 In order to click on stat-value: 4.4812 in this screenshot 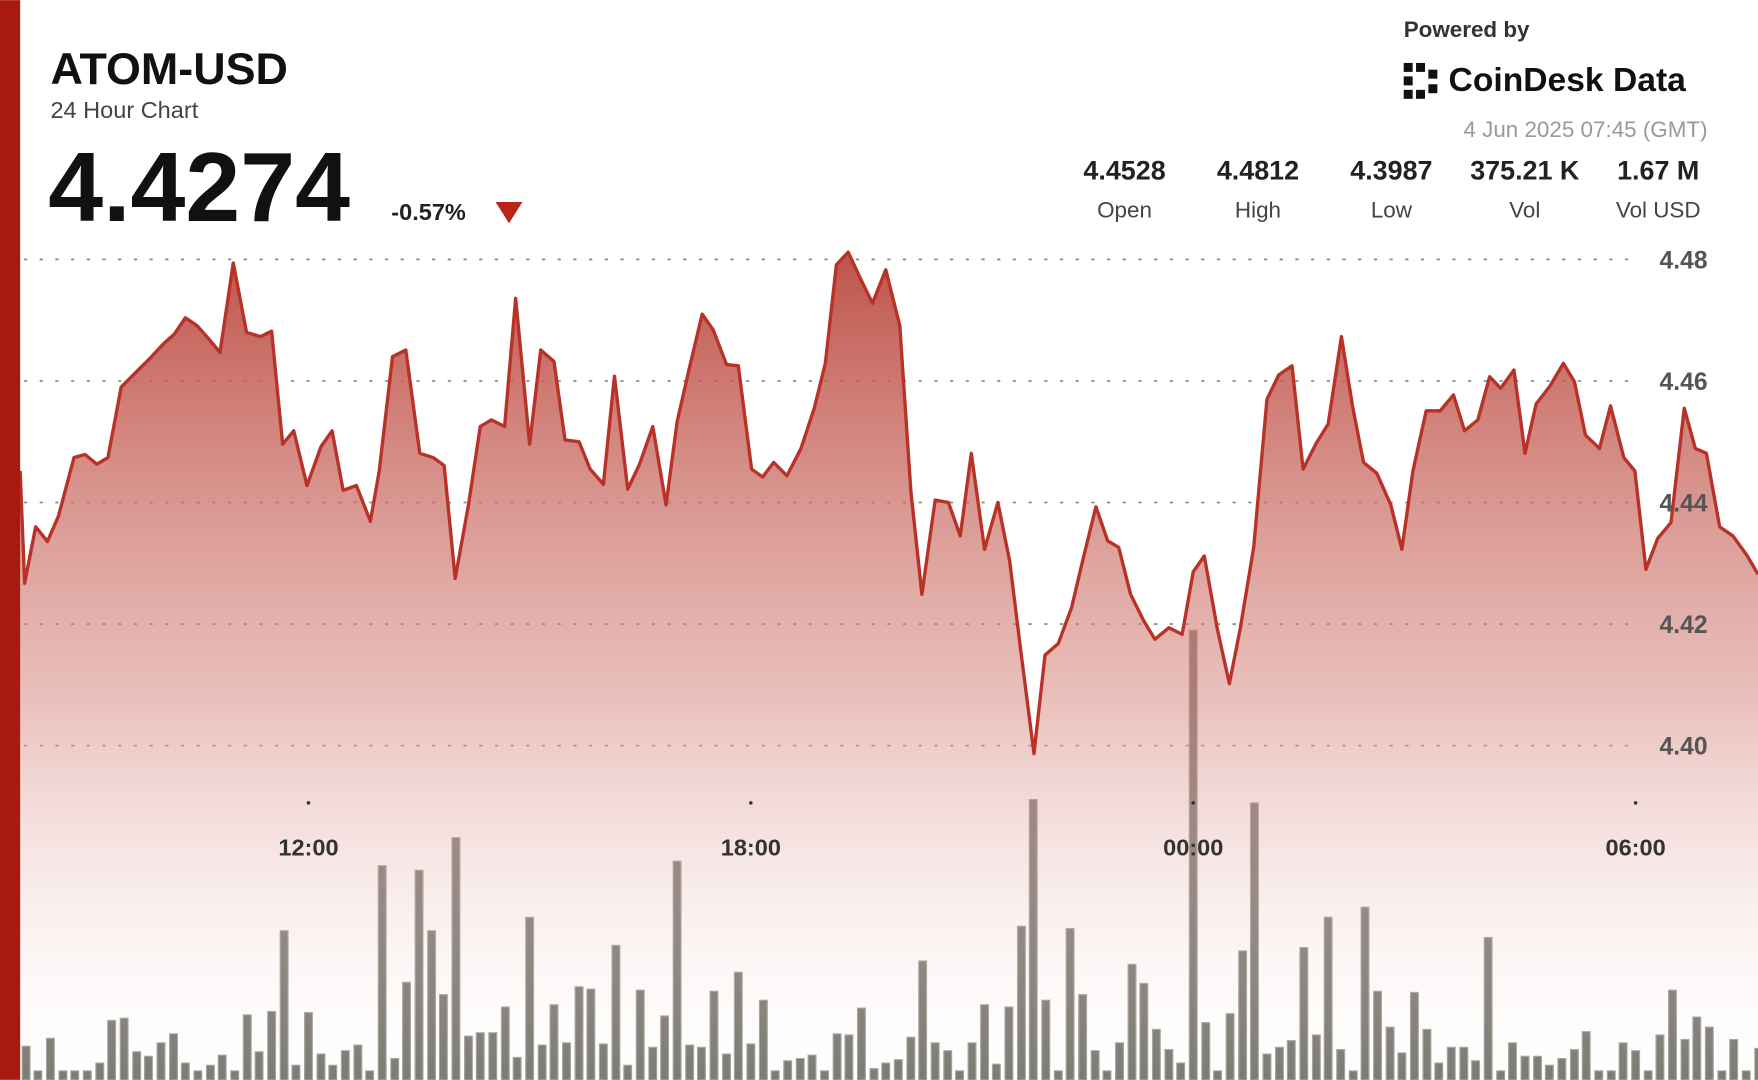, I will do `click(1258, 171)`.